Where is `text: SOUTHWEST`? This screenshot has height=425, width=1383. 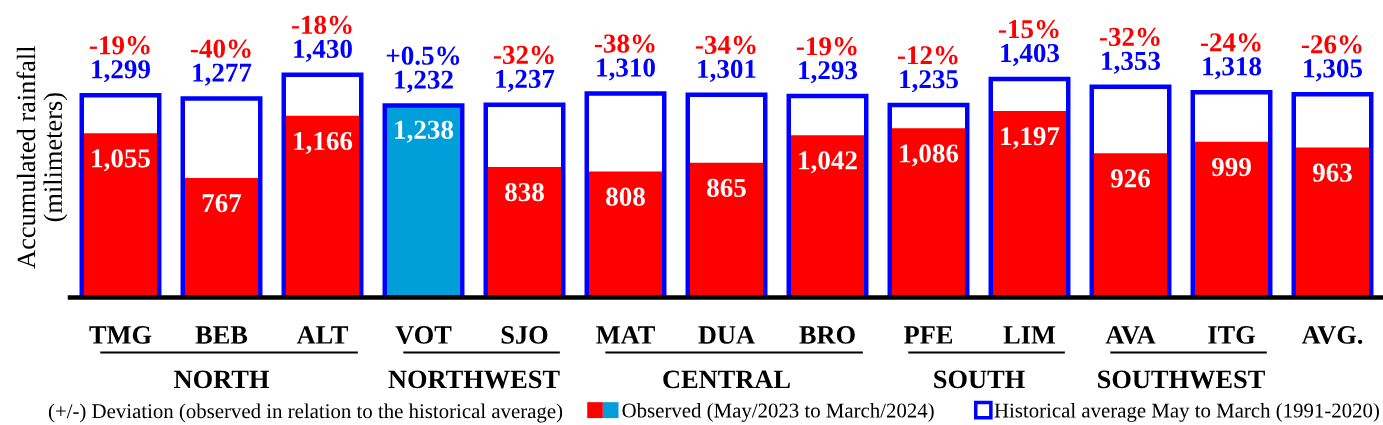
text: SOUTHWEST is located at coordinates (1181, 379).